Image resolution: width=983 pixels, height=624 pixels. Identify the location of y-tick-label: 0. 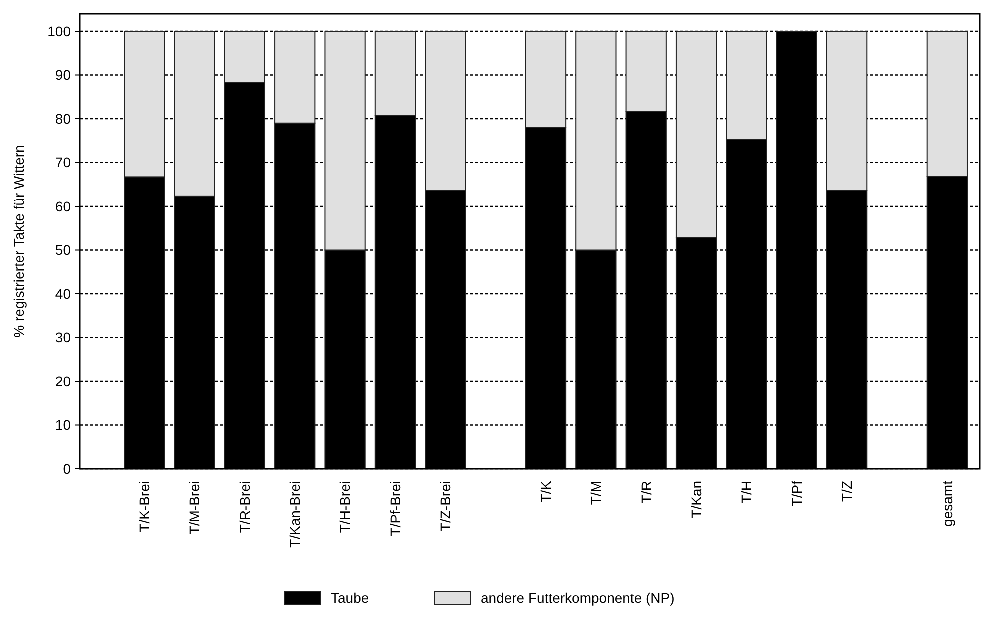
(67, 468).